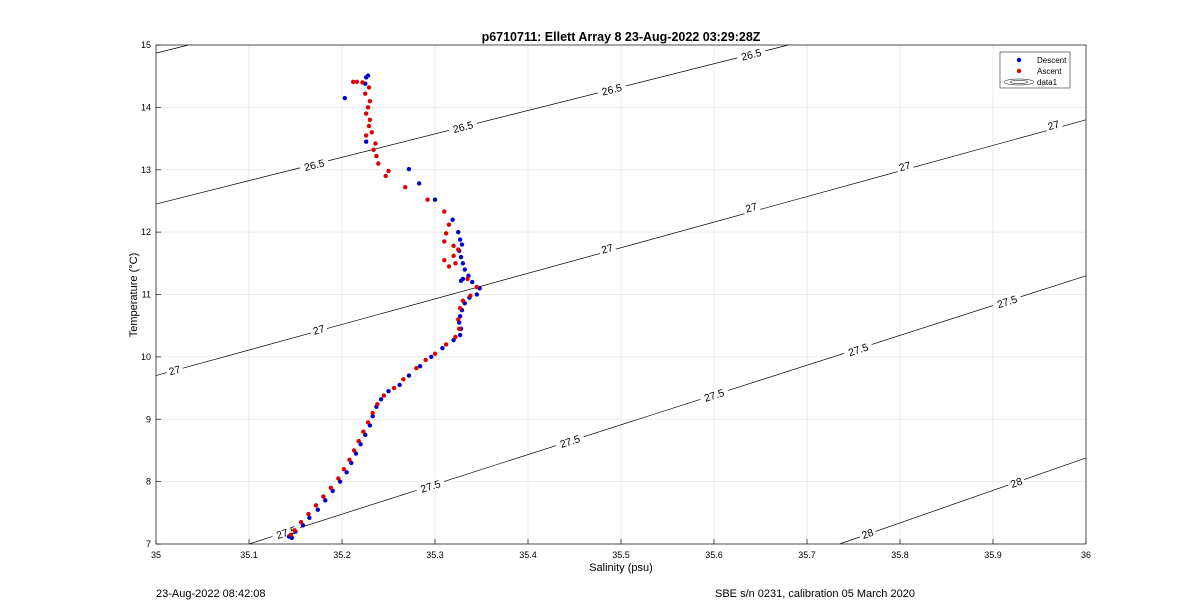 The image size is (1200, 611). Describe the element at coordinates (807, 555) in the screenshot. I see `x-tick-label: 35.7` at that location.